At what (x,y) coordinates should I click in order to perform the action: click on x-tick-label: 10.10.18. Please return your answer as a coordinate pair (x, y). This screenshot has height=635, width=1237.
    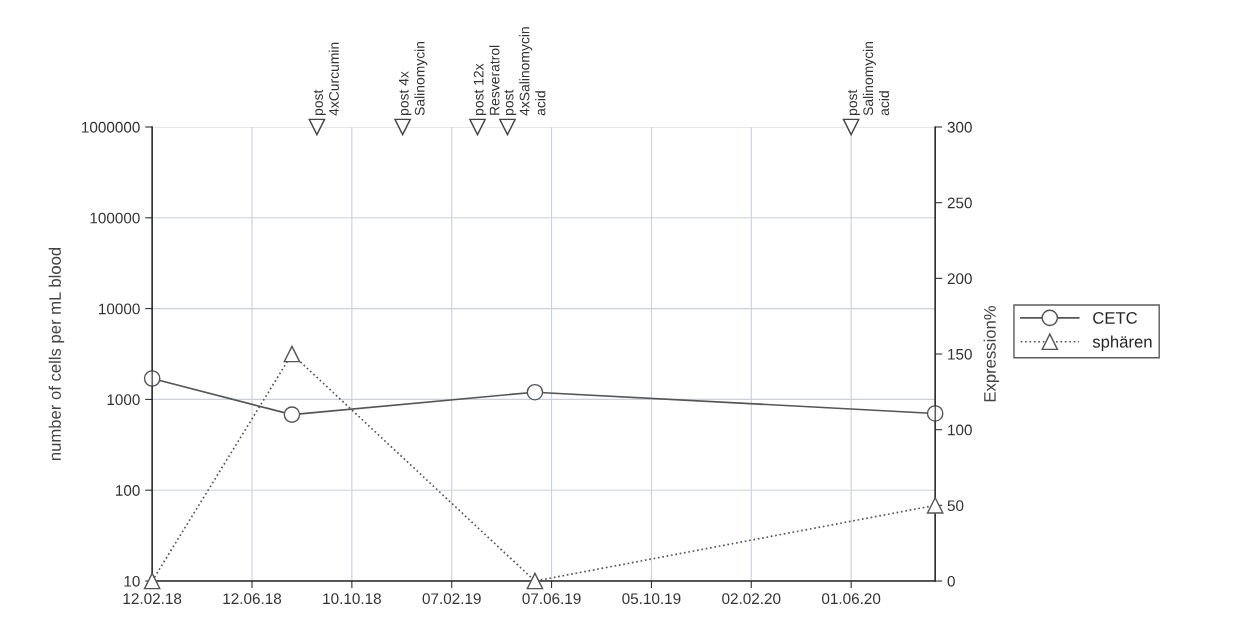
    Looking at the image, I should click on (352, 599).